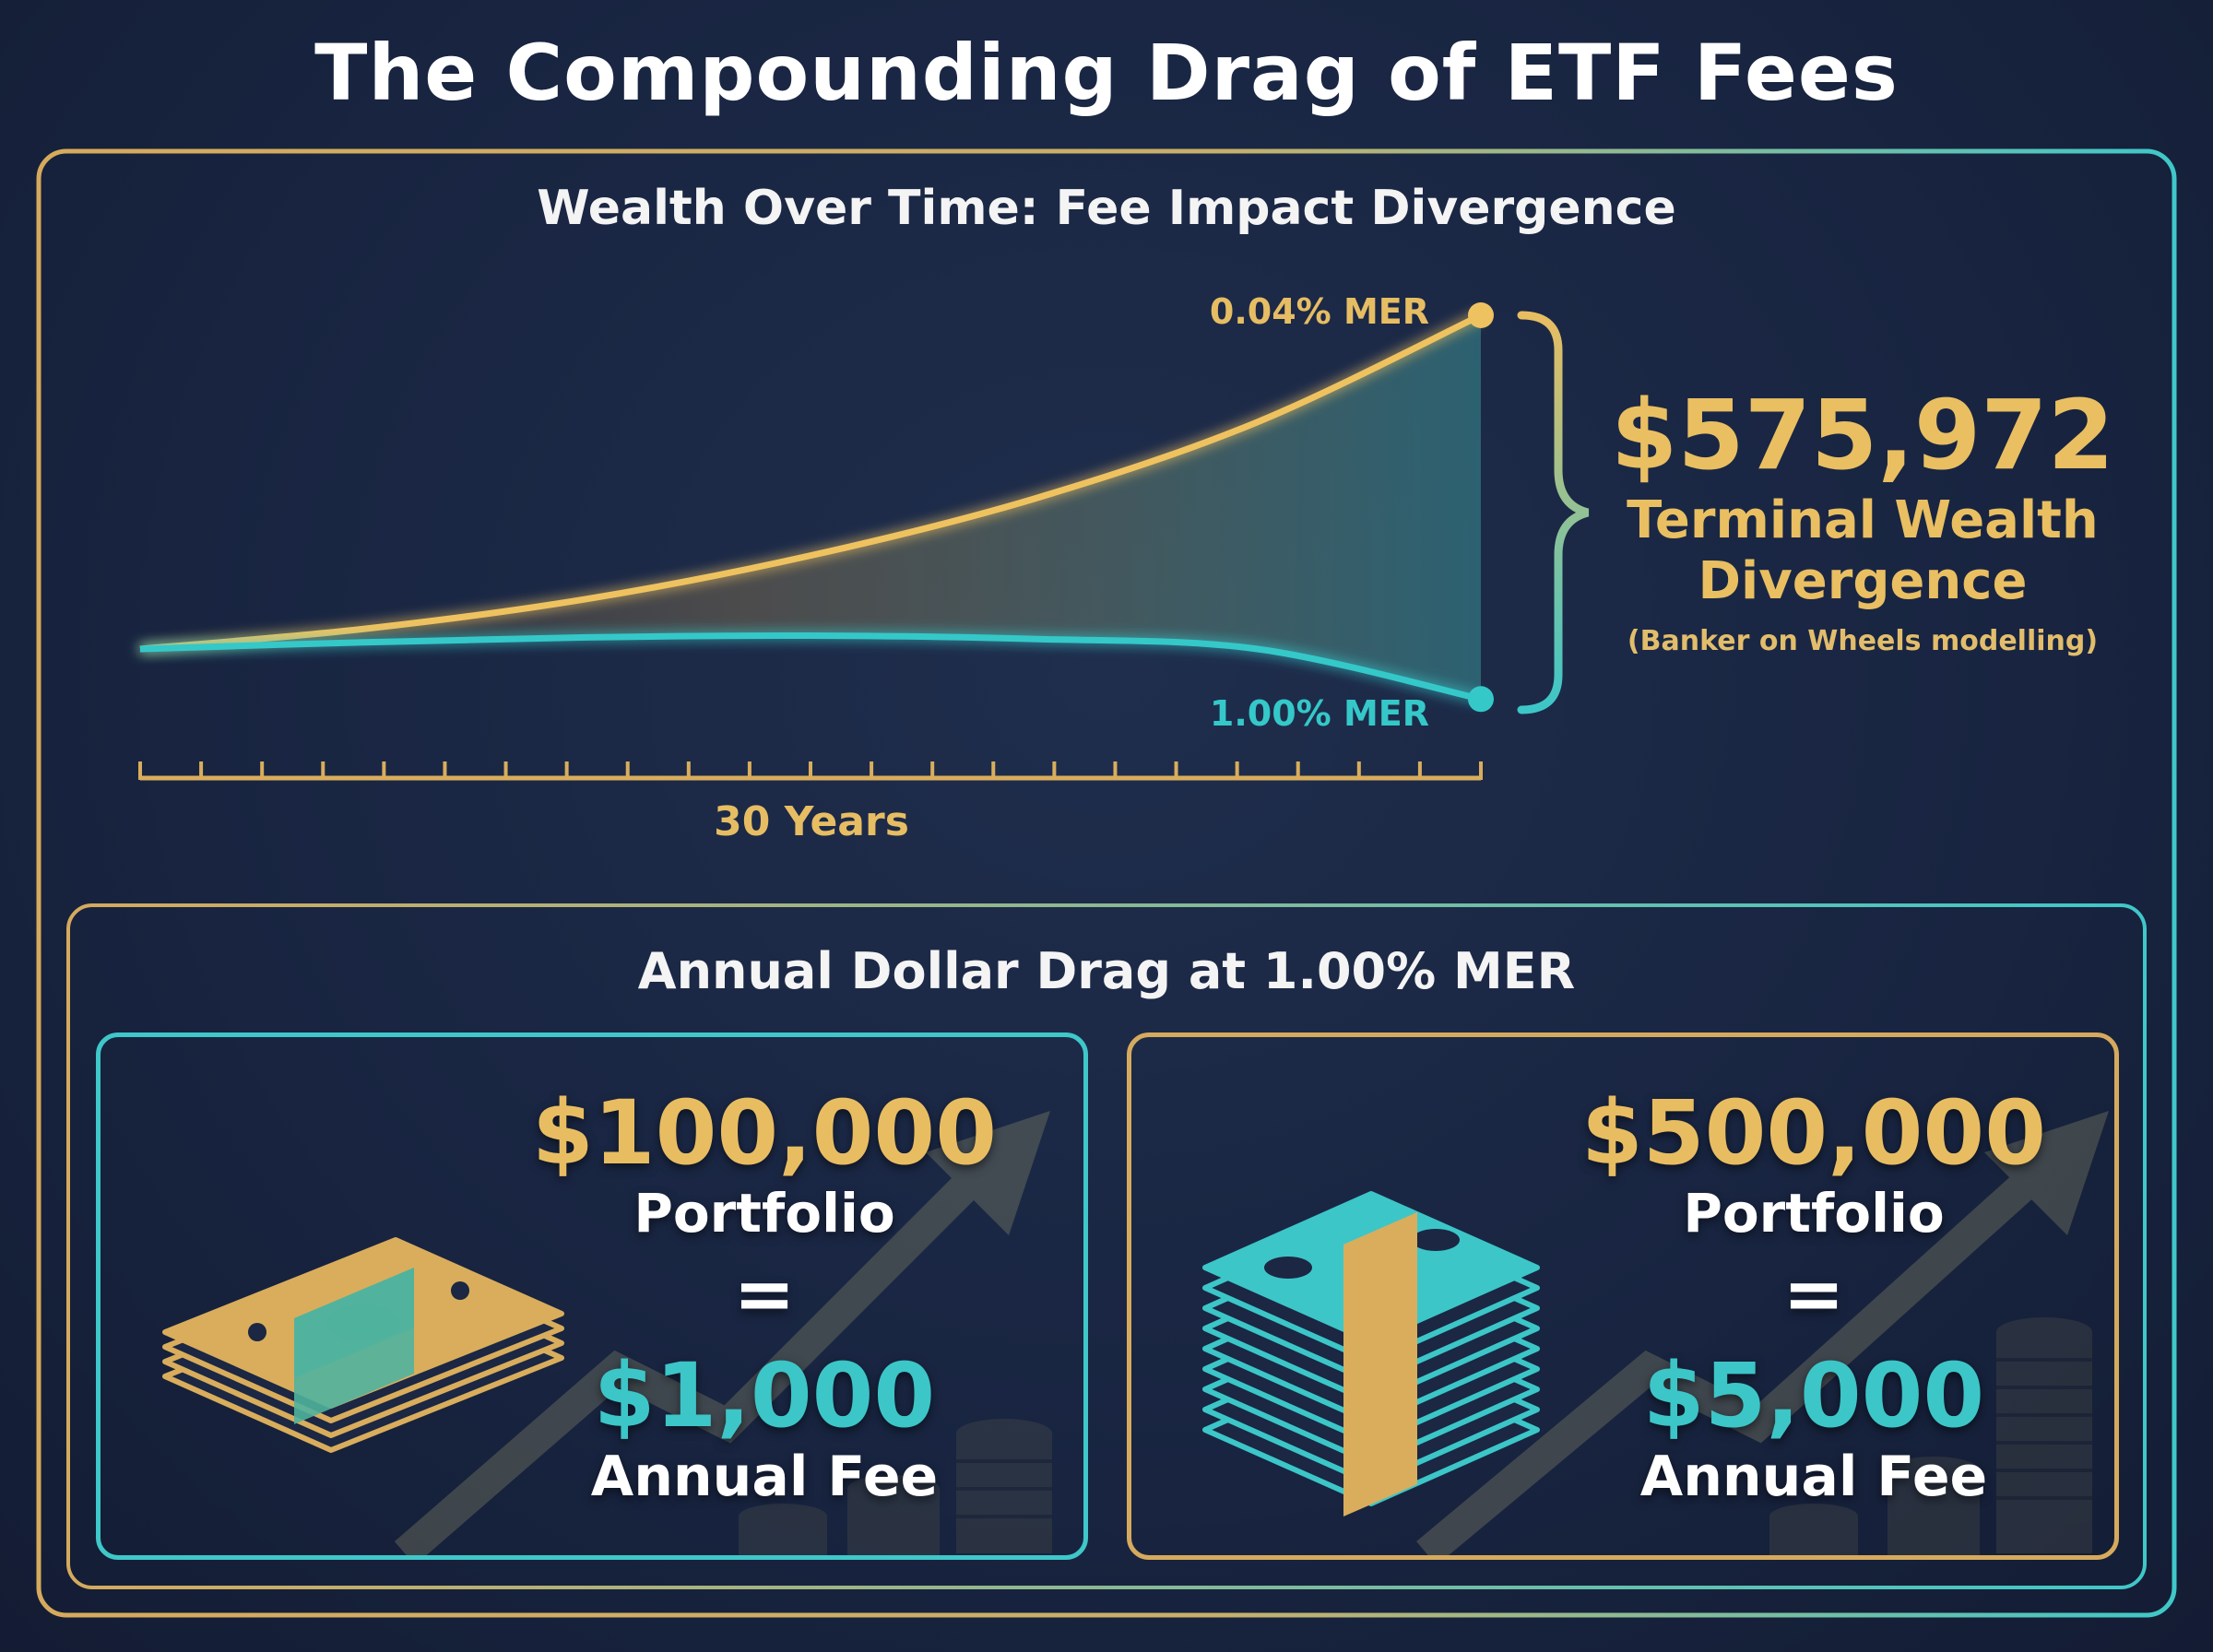 The height and width of the screenshot is (1652, 2213). I want to click on drag-panel-title: Annual Dollar Drag at 1.00% MER, so click(1106, 971).